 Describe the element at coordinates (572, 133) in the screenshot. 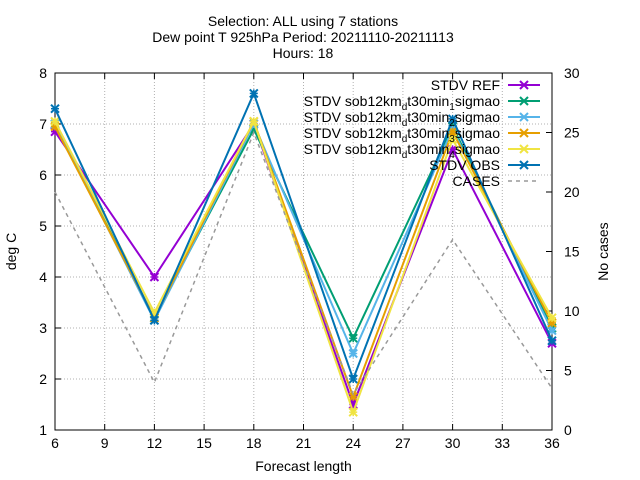

I see `y2-tick-label: 25` at that location.